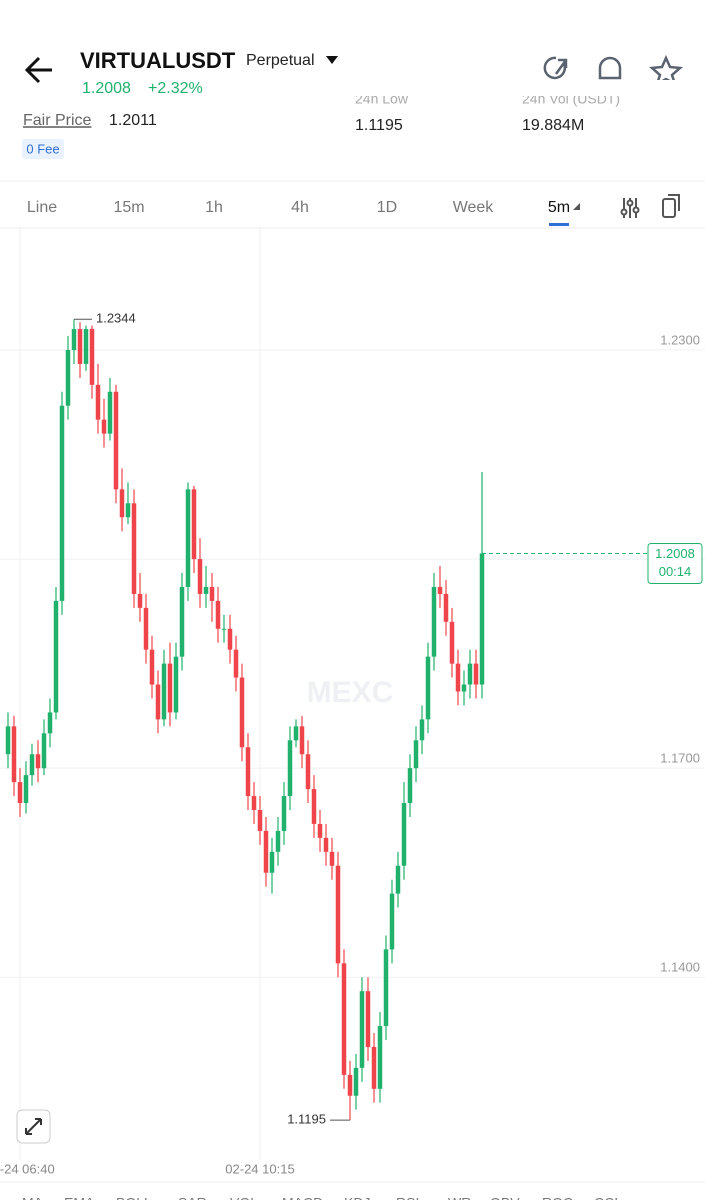  I want to click on header-change: +2.32%, so click(175, 88).